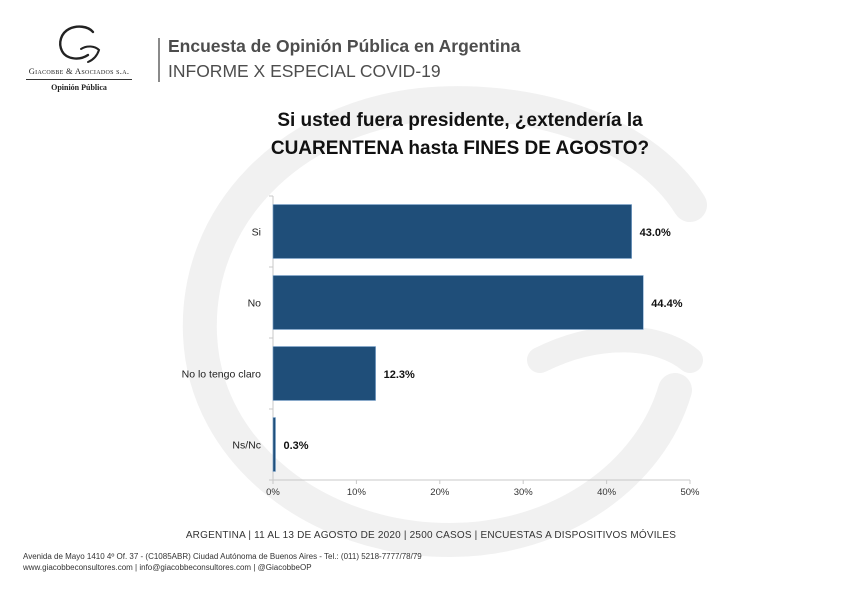  What do you see at coordinates (304, 71) in the screenshot?
I see `report-subtitle: INFORME X ESPECIAL COVID-19` at bounding box center [304, 71].